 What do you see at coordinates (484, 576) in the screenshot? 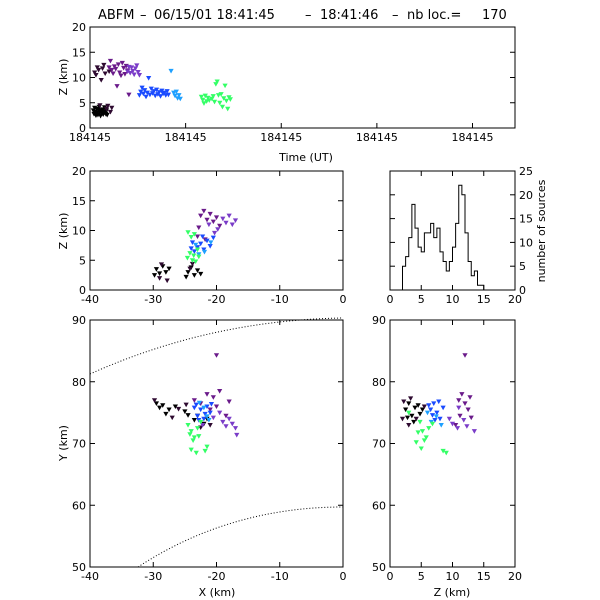
I see `zy-xtick-label: 15` at bounding box center [484, 576].